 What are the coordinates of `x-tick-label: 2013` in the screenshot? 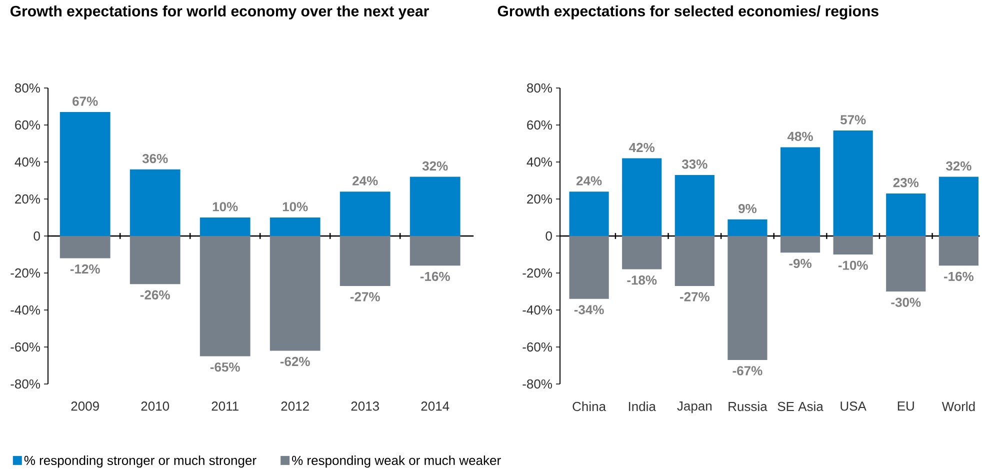 It's located at (365, 406).